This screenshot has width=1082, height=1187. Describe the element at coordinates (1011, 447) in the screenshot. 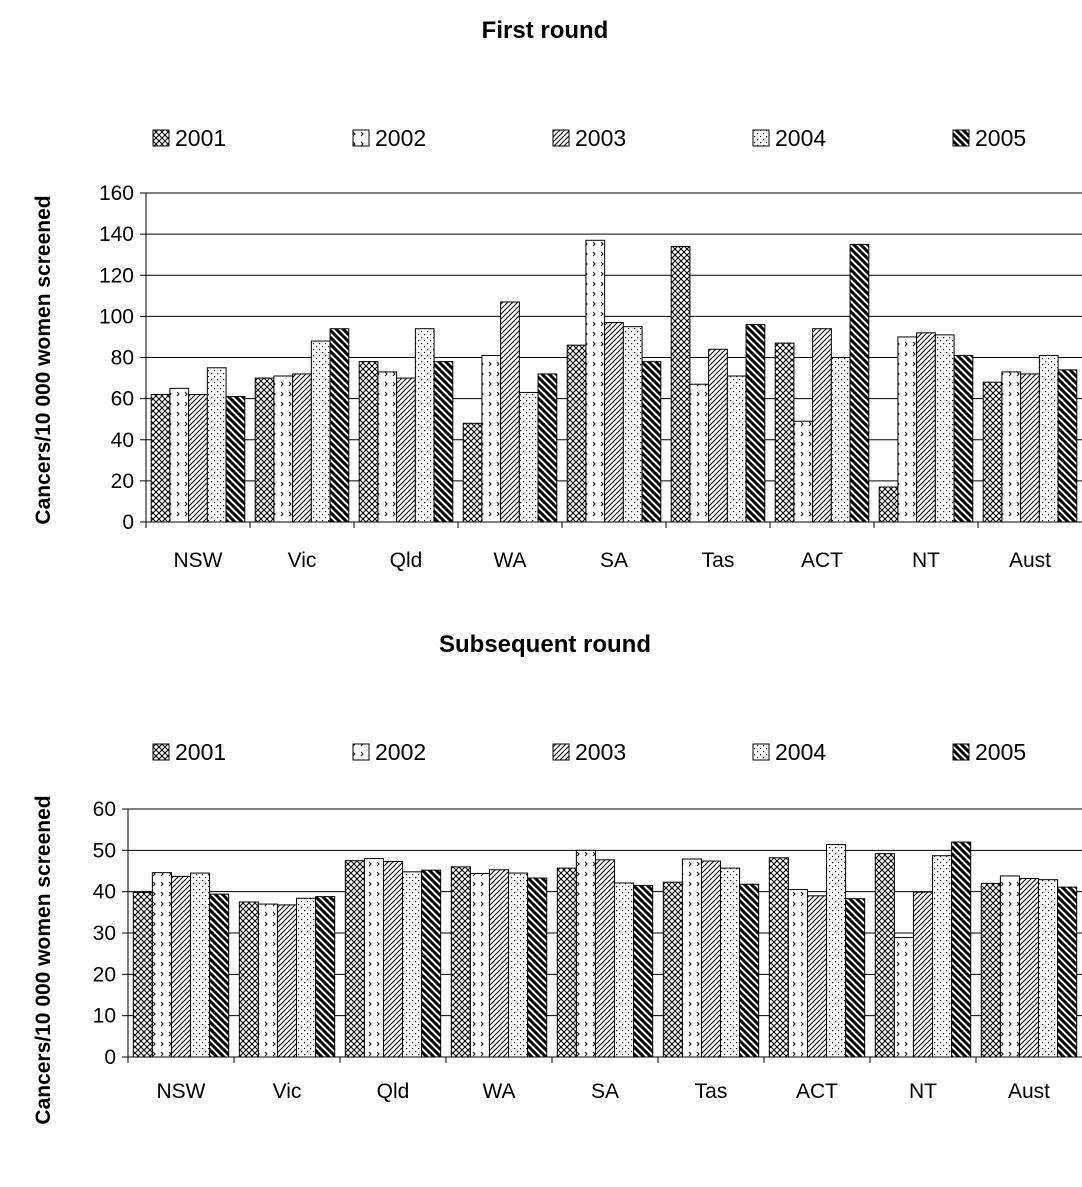

I see `bar-aust-2002` at that location.